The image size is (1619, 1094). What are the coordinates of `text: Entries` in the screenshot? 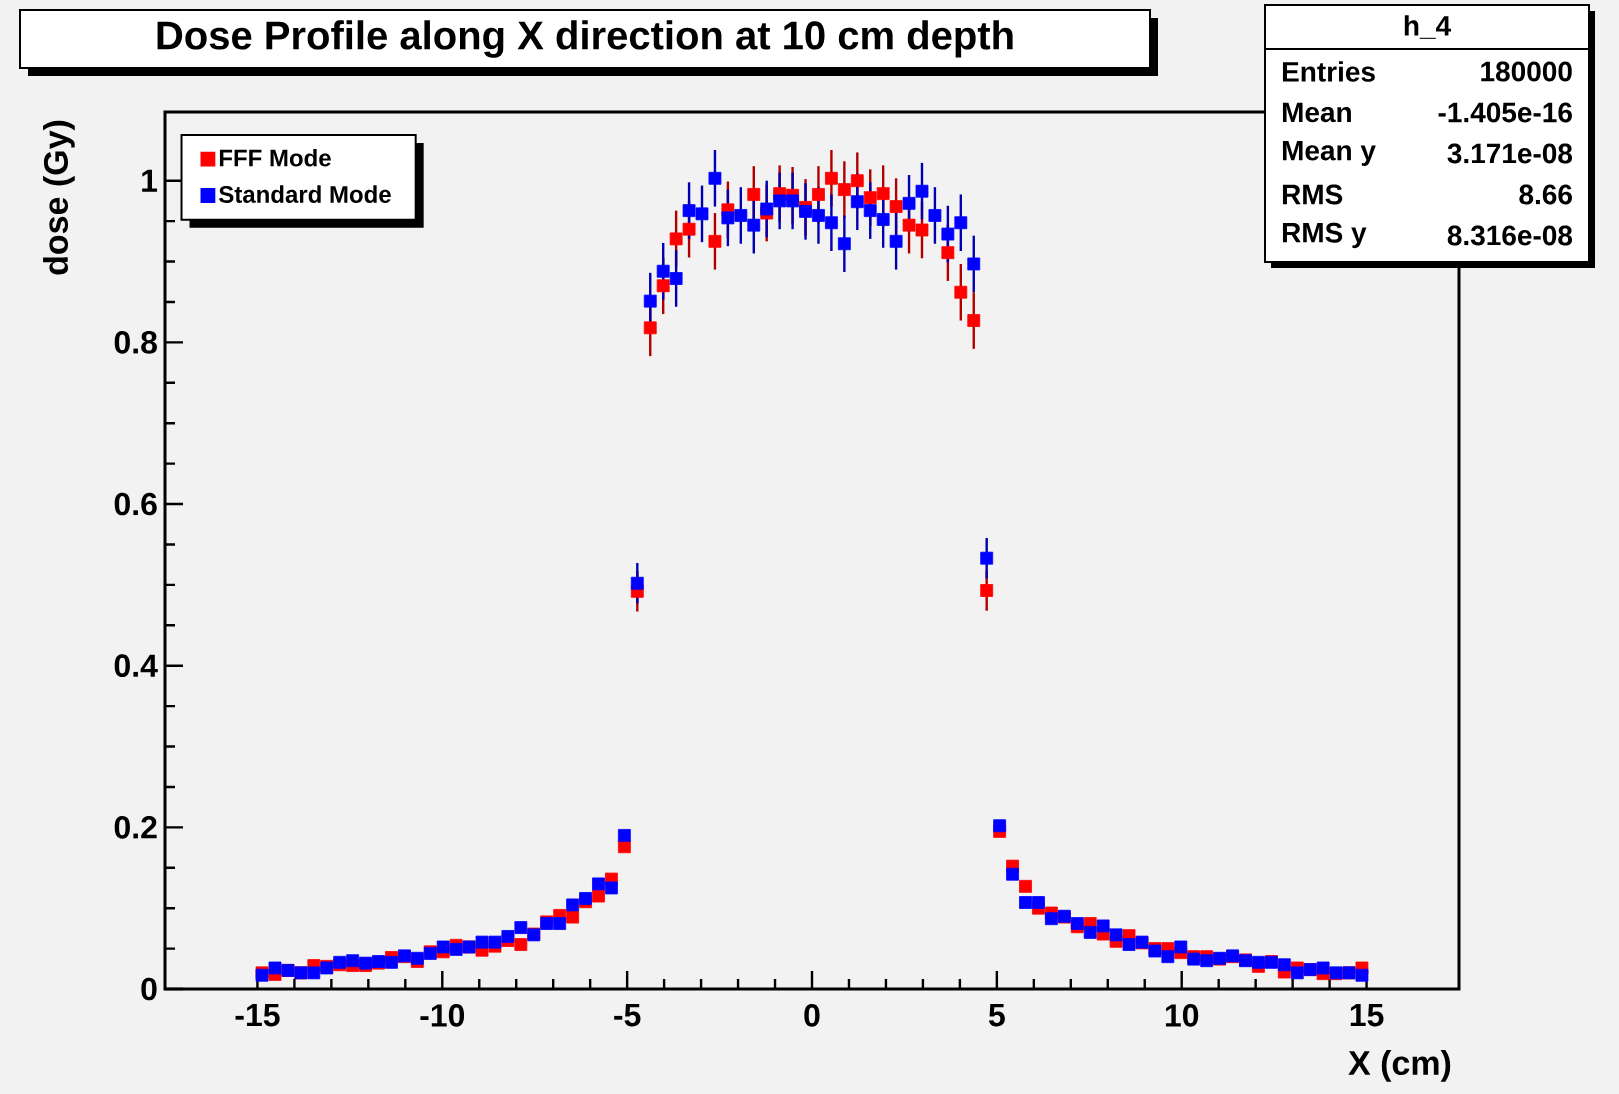 It's located at (1328, 71).